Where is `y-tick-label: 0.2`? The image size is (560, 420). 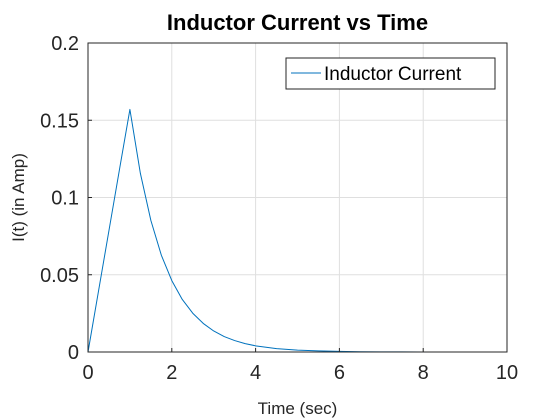
y-tick-label: 0.2 is located at coordinates (65, 44).